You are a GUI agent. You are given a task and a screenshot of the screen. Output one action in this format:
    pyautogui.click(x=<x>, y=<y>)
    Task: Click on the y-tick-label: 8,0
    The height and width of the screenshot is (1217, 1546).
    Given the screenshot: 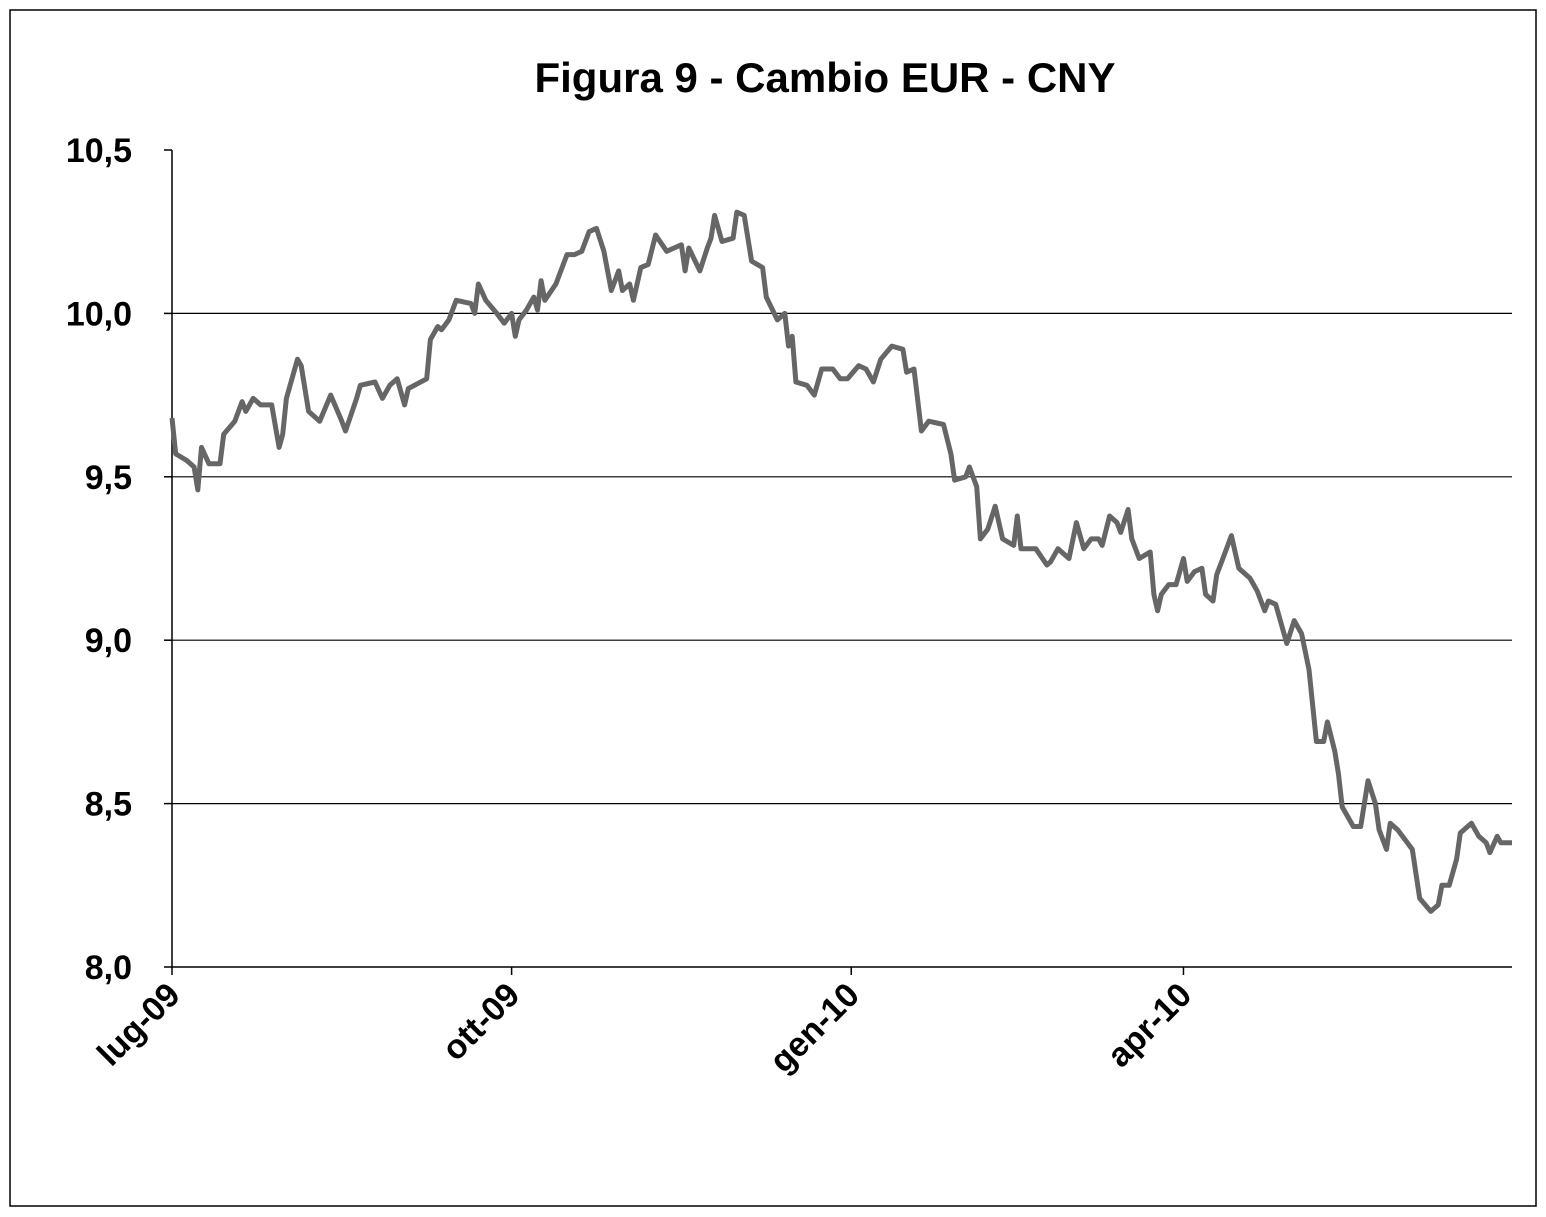 What is the action you would take?
    pyautogui.click(x=108, y=968)
    